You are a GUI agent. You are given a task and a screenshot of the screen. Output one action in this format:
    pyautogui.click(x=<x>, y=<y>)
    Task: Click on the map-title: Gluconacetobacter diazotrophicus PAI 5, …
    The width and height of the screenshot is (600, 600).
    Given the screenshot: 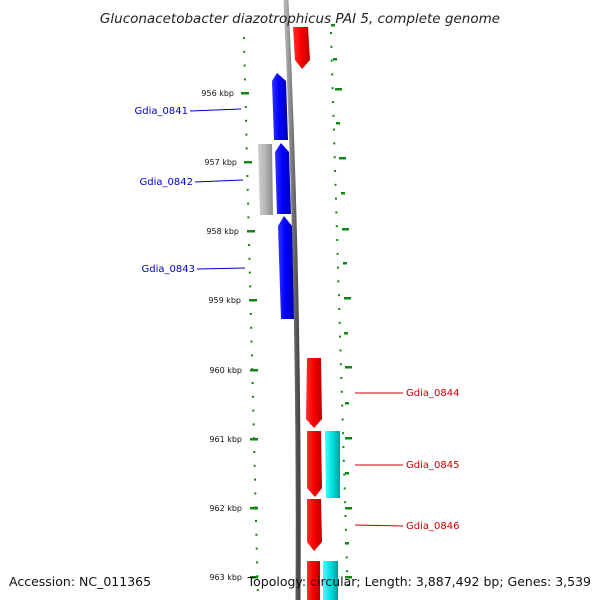 What is the action you would take?
    pyautogui.click(x=300, y=19)
    